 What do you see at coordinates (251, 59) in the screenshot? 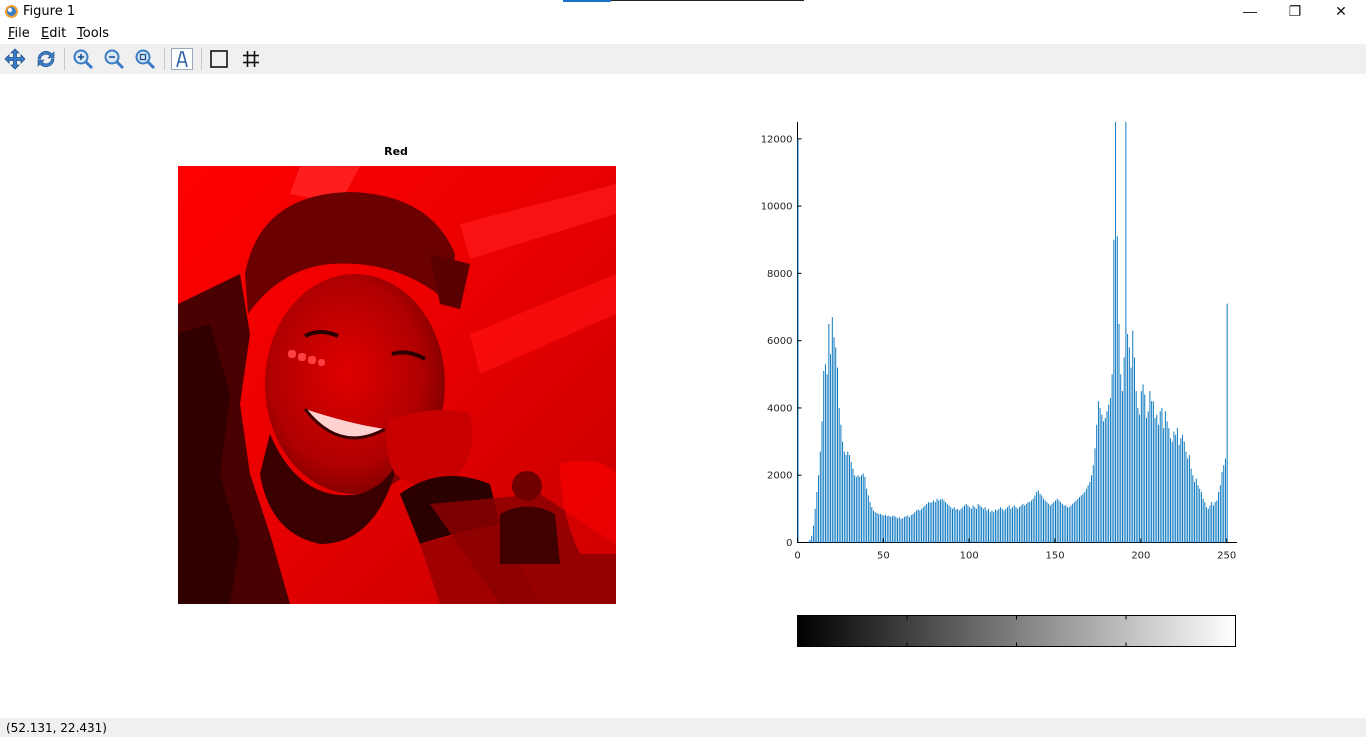
I see `grid-icon` at bounding box center [251, 59].